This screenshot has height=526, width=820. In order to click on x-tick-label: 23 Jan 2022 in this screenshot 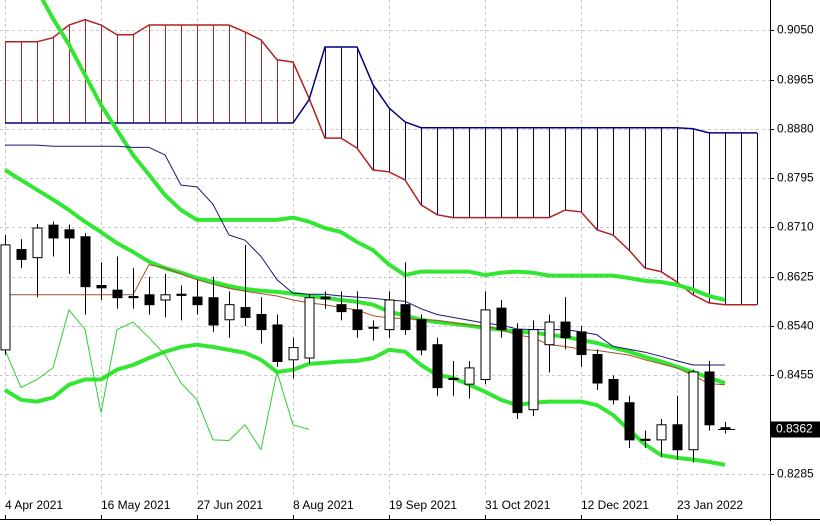, I will do `click(710, 505)`.